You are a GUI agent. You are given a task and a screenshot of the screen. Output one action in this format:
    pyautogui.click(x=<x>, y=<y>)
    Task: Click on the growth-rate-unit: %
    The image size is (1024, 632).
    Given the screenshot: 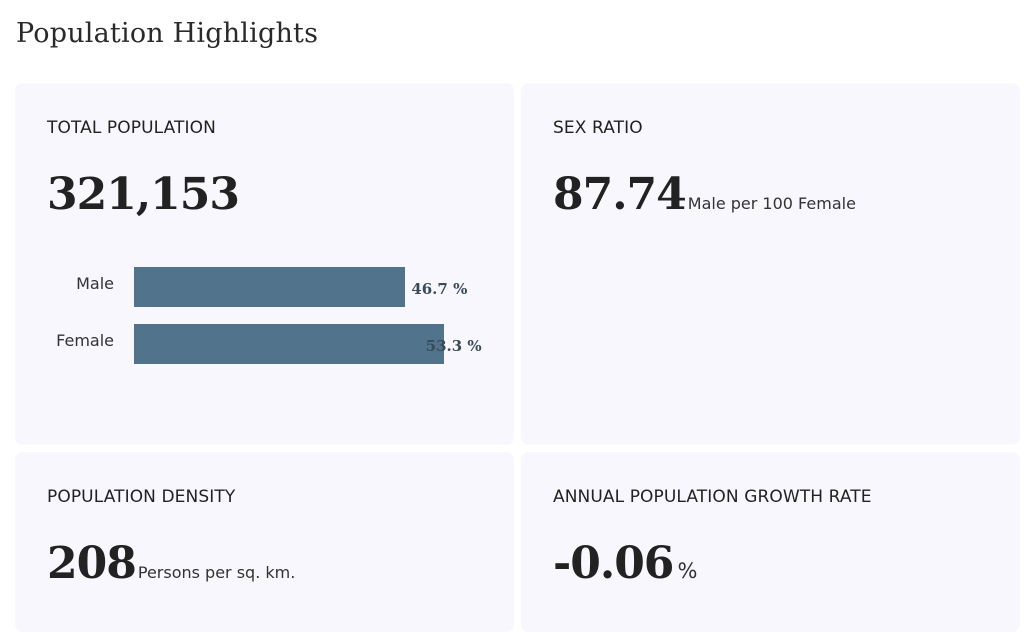 What is the action you would take?
    pyautogui.click(x=687, y=571)
    